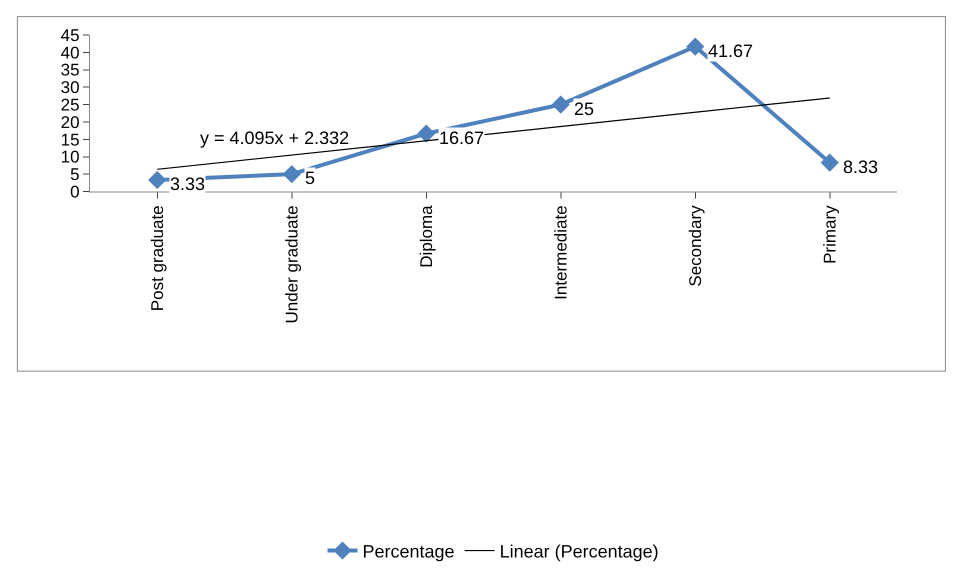 The image size is (957, 582). What do you see at coordinates (75, 174) in the screenshot?
I see `y-tick-label: 5` at bounding box center [75, 174].